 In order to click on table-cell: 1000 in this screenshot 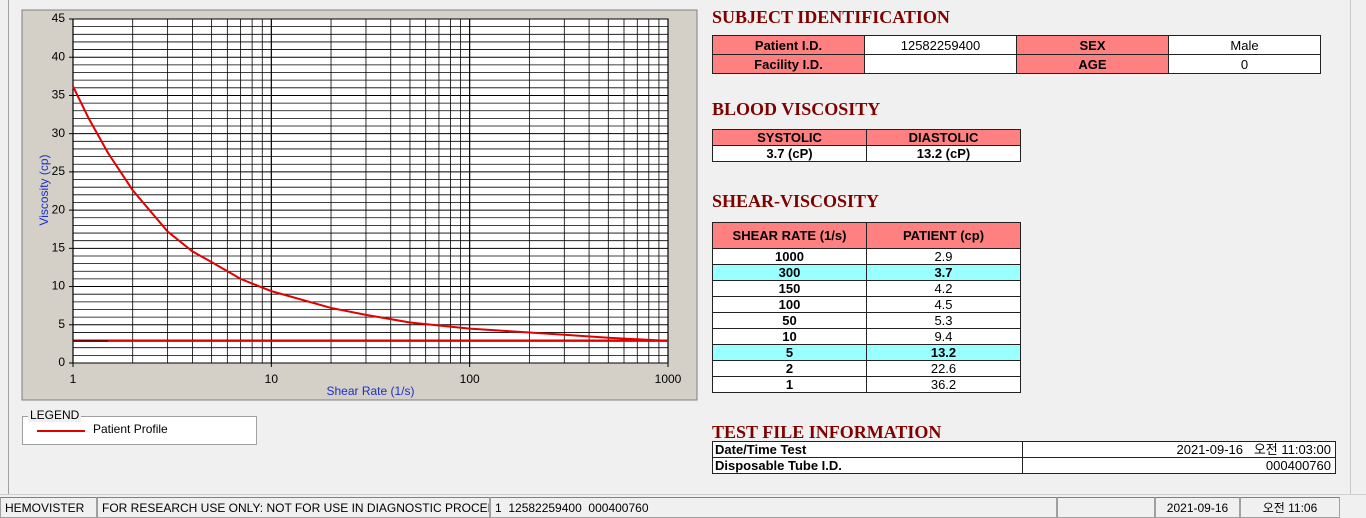, I will do `click(789, 256)`.